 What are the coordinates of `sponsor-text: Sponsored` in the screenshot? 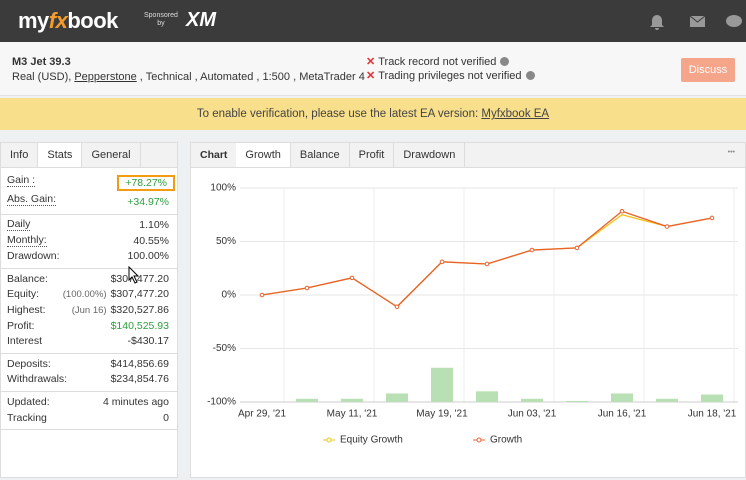 It's located at (161, 15).